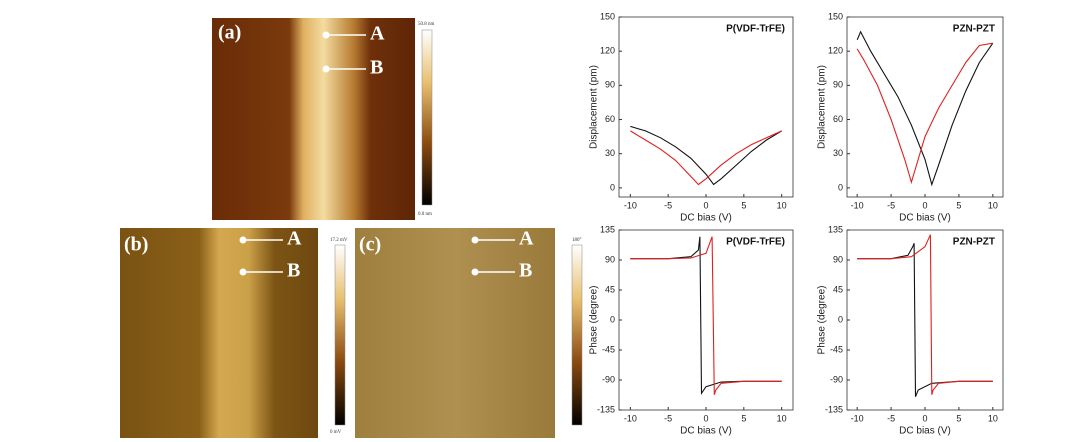 The height and width of the screenshot is (442, 1091). Describe the element at coordinates (136, 245) in the screenshot. I see `panel-label: (b)` at that location.